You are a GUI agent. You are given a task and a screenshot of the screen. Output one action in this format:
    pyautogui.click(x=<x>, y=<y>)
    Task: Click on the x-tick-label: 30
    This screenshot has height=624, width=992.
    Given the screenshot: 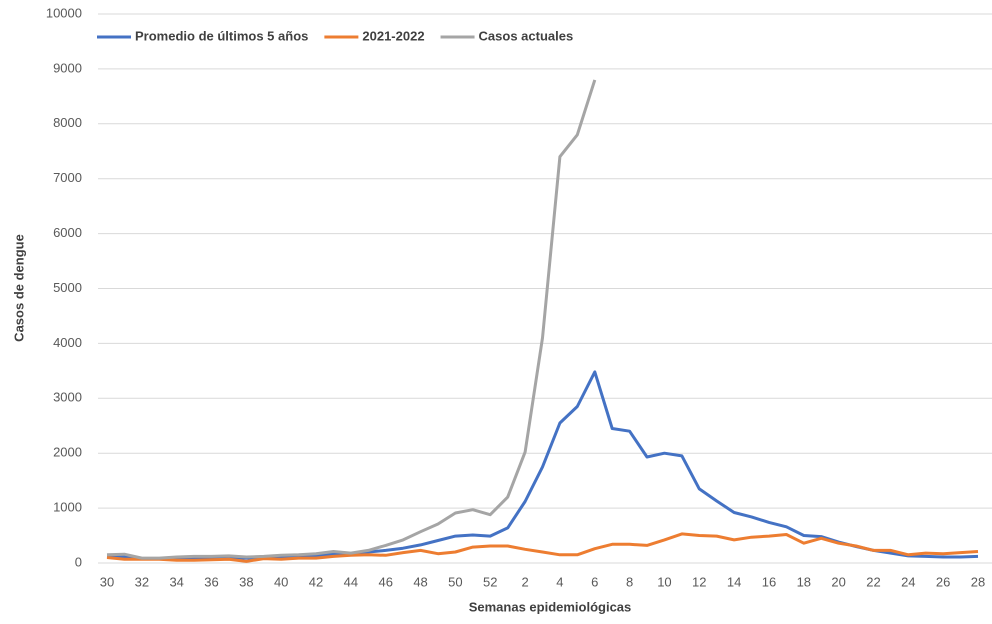 What is the action you would take?
    pyautogui.click(x=107, y=581)
    